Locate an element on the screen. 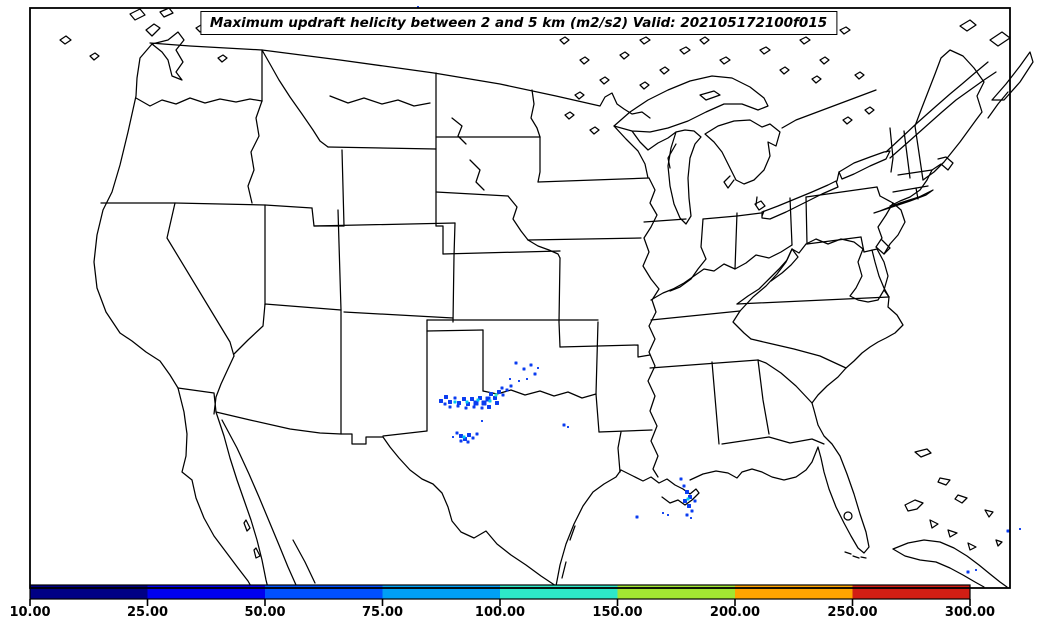 The width and height of the screenshot is (1037, 632). colorbar-tick-label: 50.00 is located at coordinates (265, 612).